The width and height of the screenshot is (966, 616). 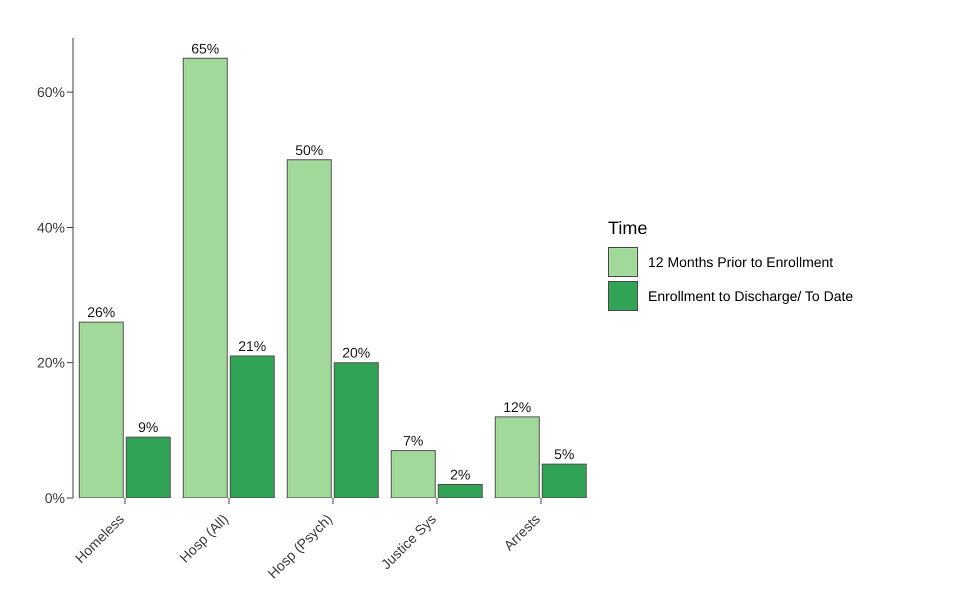 What do you see at coordinates (205, 48) in the screenshot?
I see `data-label: 65%` at bounding box center [205, 48].